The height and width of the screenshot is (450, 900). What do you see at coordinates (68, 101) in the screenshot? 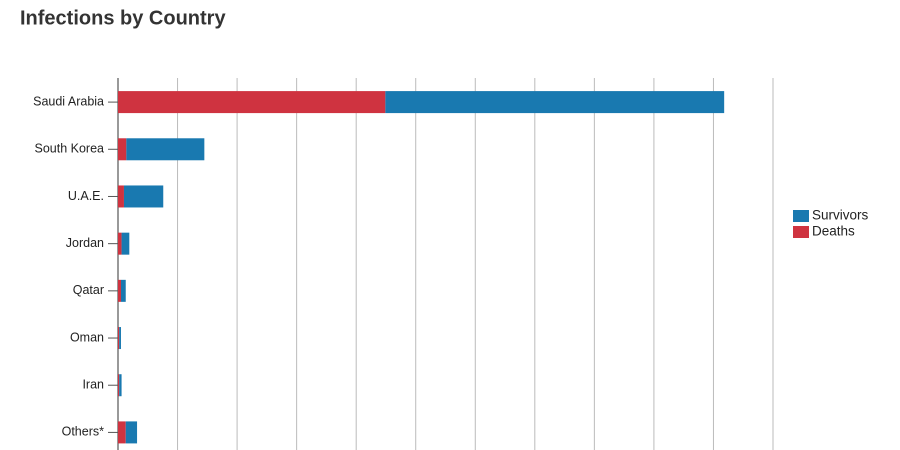
I see `y-tick-label: Saudi Arabia` at bounding box center [68, 101].